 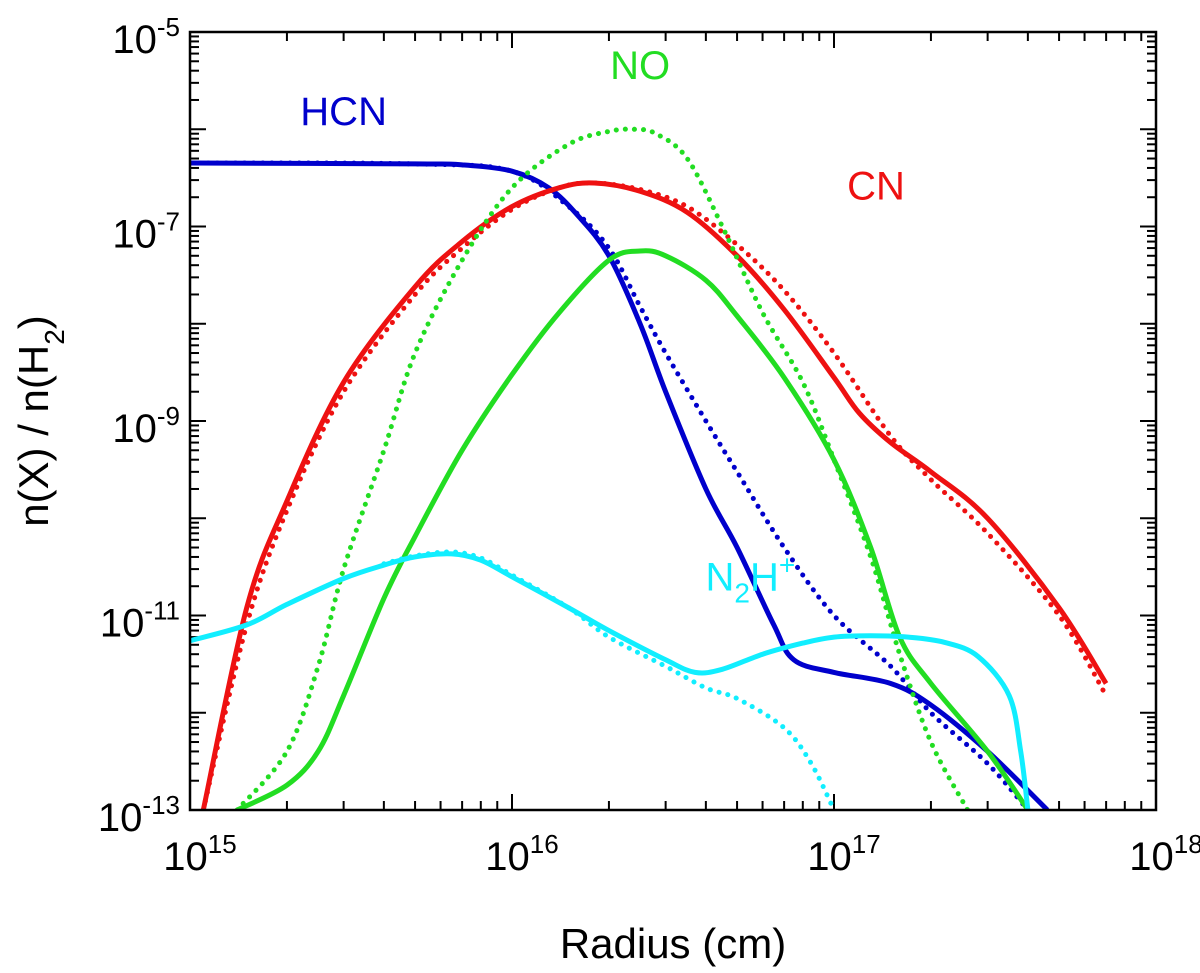 I want to click on y-tick-label: 10⁻⁹, so click(x=146, y=426).